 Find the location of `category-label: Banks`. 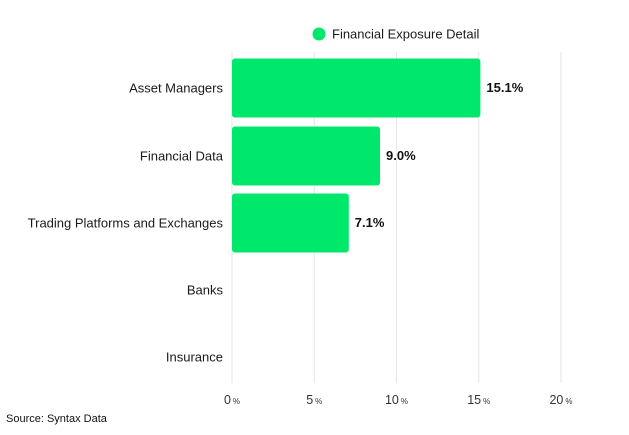

category-label: Banks is located at coordinates (205, 290).